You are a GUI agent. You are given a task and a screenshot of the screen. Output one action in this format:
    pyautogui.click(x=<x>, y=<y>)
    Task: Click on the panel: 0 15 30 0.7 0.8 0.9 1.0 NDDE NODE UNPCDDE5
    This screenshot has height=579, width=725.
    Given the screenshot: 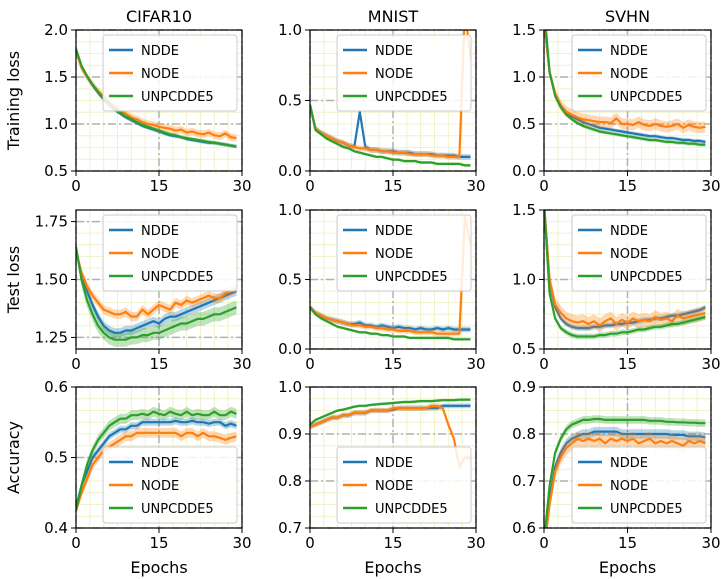 What is the action you would take?
    pyautogui.click(x=381, y=465)
    